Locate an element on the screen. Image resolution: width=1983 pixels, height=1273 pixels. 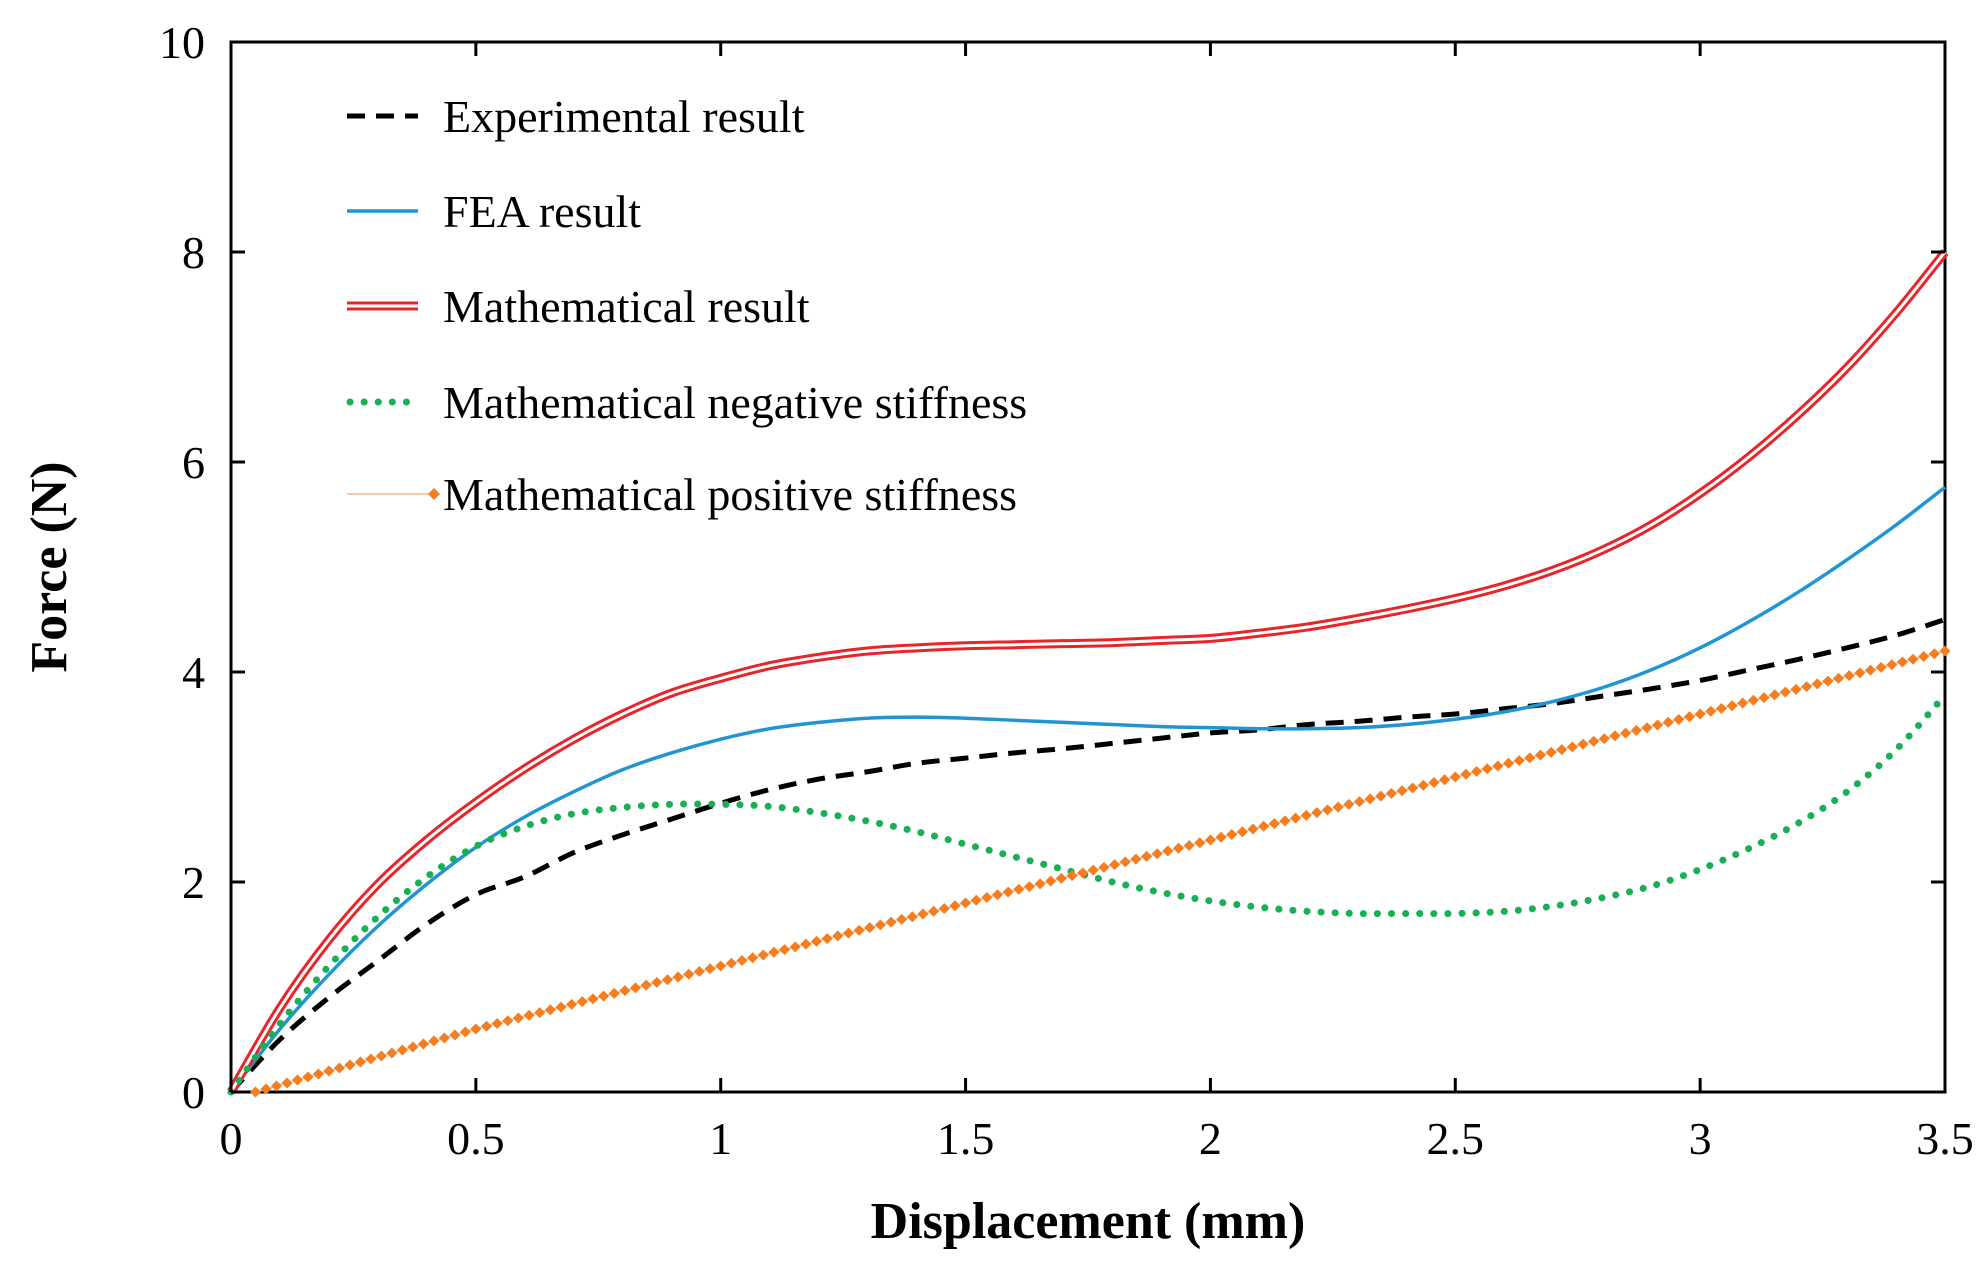
y-tick-label: 10 is located at coordinates (182, 42).